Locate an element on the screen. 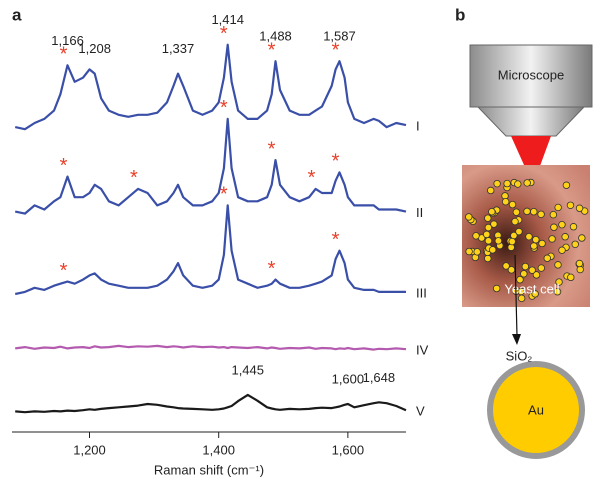 The height and width of the screenshot is (486, 598). panel-label: a is located at coordinates (17, 14).